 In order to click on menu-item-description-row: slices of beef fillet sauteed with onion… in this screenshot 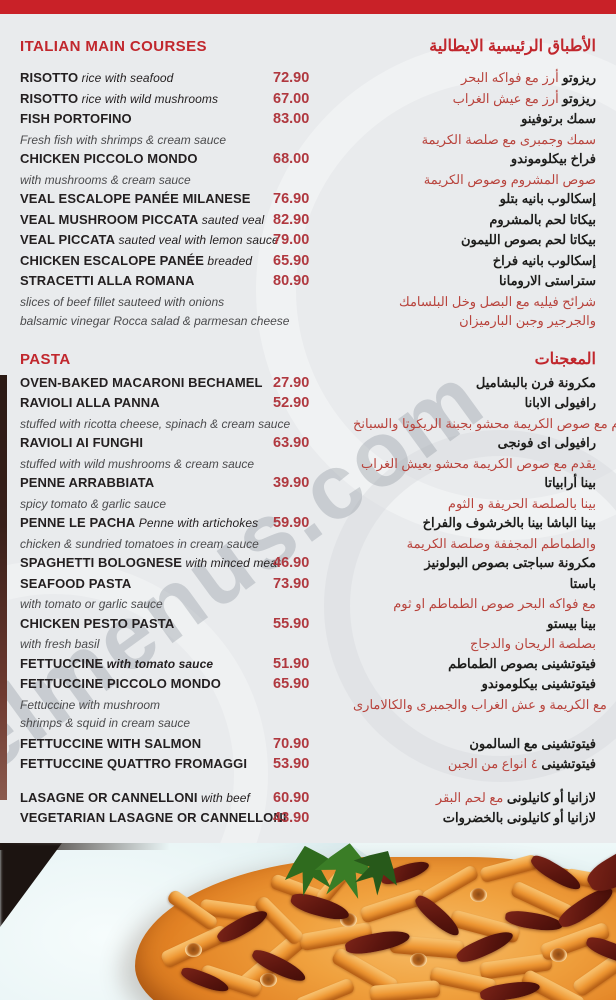, I will do `click(308, 304)`.